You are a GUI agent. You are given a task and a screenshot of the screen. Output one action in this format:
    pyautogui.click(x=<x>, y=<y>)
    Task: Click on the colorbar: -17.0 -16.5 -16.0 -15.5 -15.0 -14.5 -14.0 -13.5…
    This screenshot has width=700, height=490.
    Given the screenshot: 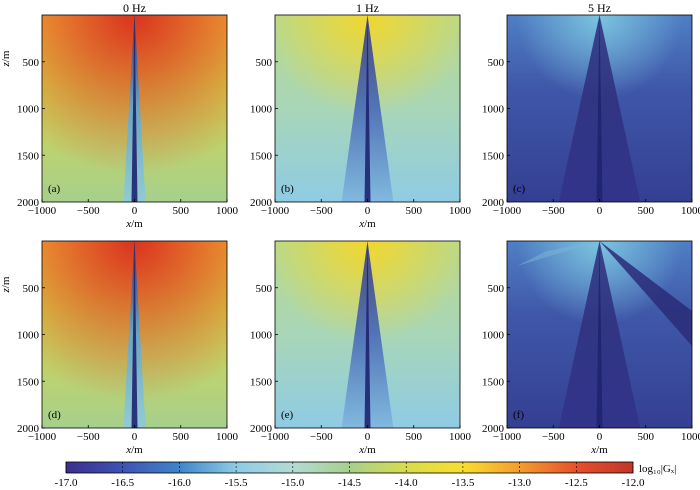 What is the action you would take?
    pyautogui.click(x=365, y=475)
    